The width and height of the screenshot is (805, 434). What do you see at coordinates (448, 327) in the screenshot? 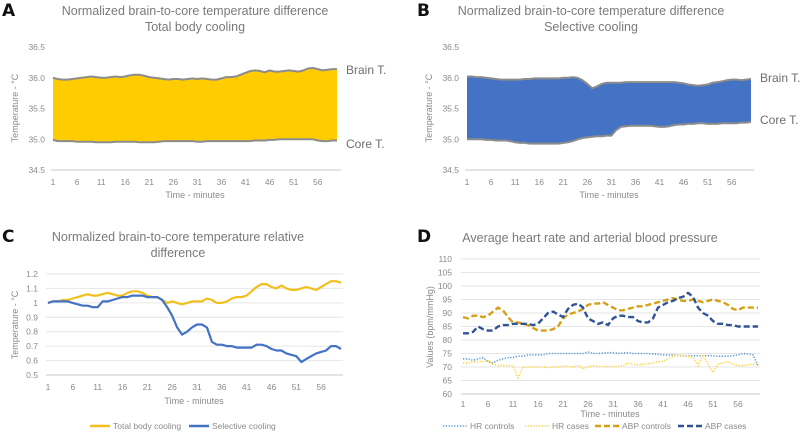
I see `y-tick-label: 85` at bounding box center [448, 327].